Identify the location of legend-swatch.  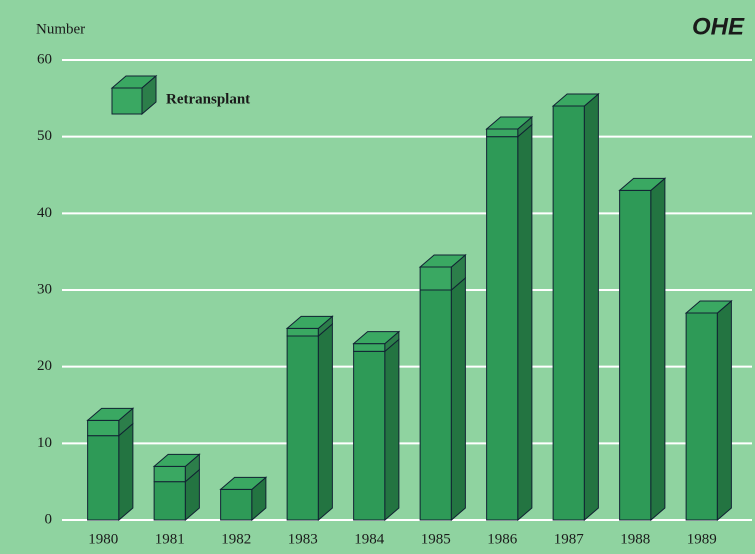
(127, 101).